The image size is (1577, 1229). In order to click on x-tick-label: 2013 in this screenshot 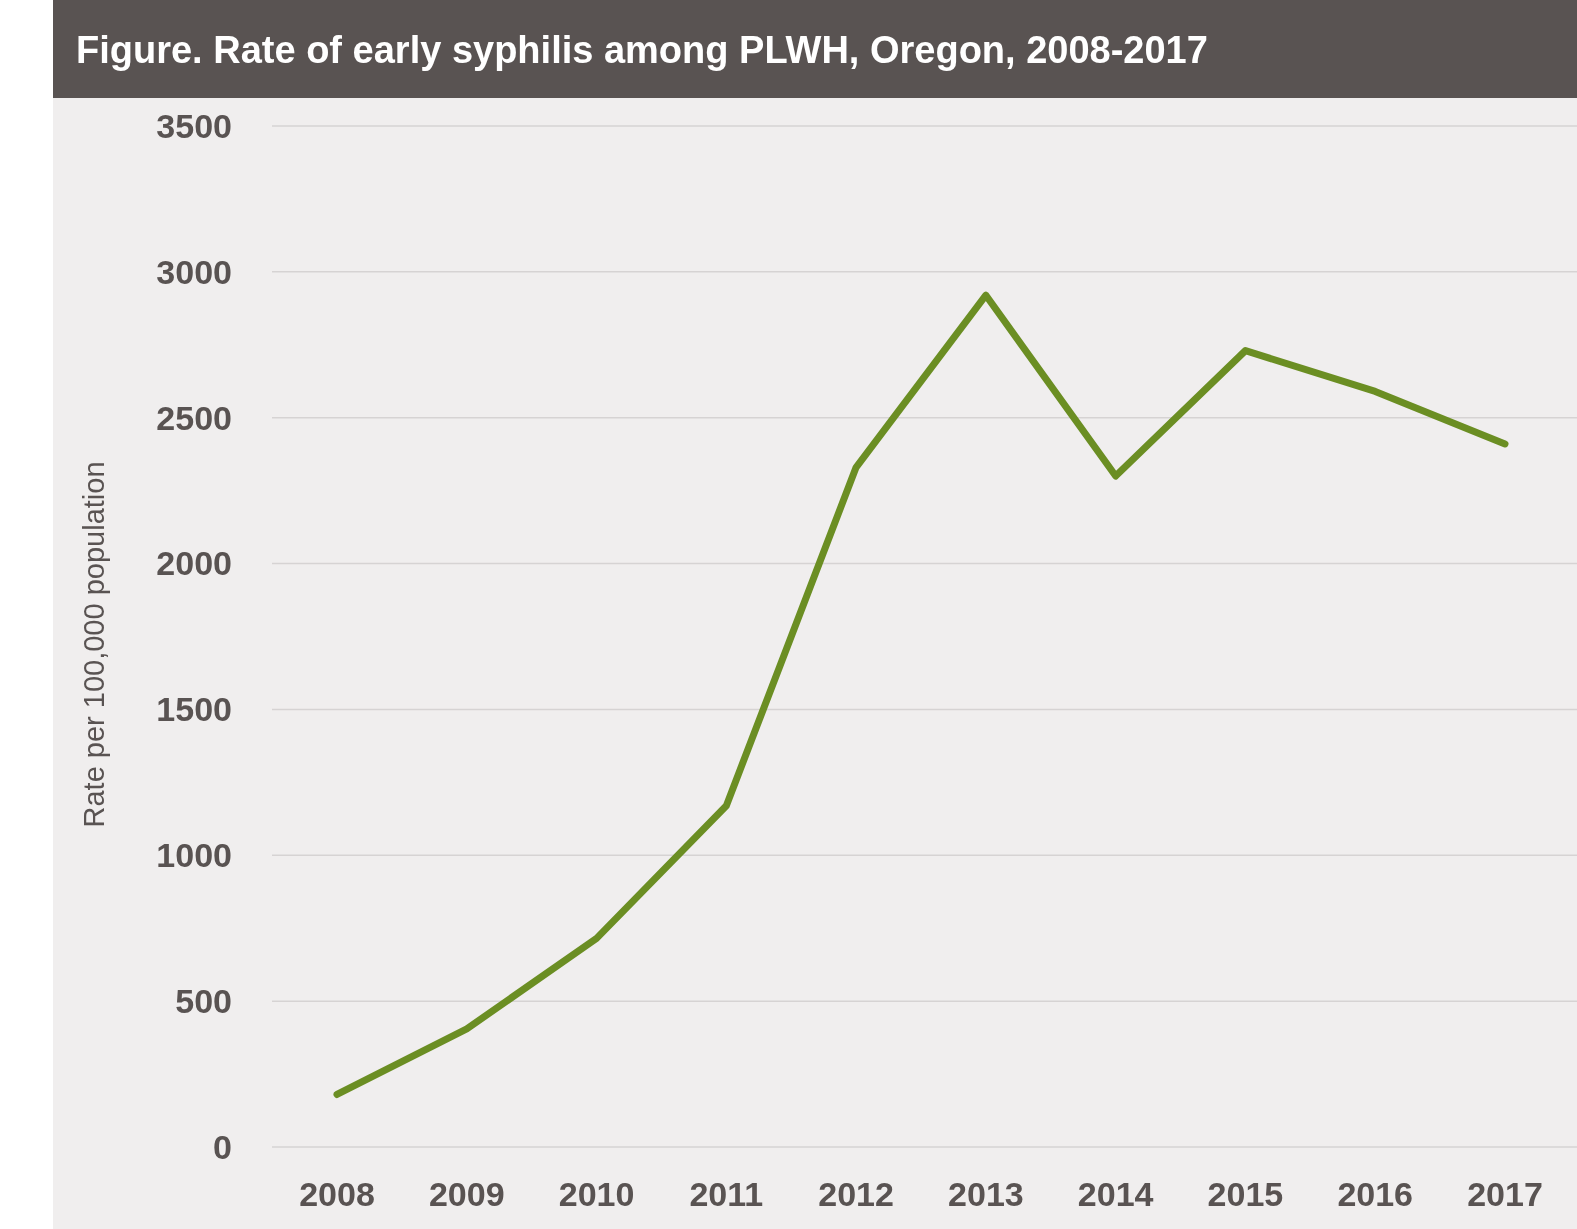, I will do `click(986, 1194)`.